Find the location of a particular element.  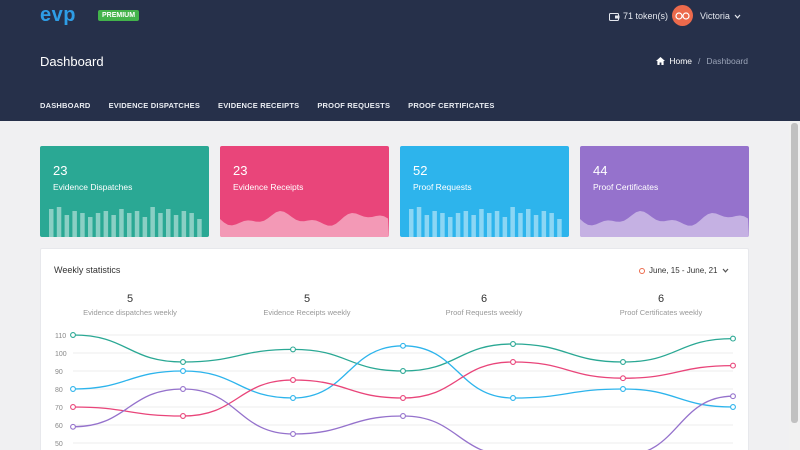

avatar is located at coordinates (682, 15).